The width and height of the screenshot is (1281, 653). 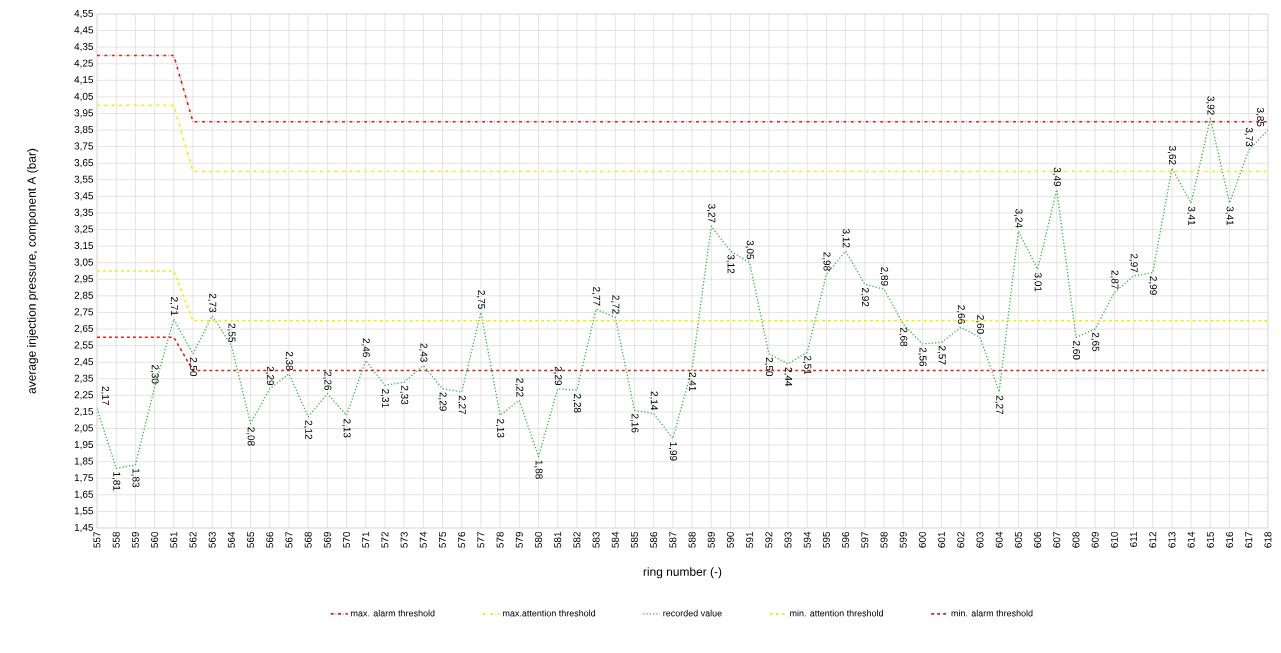 I want to click on x-tick-label: 608, so click(x=1076, y=539).